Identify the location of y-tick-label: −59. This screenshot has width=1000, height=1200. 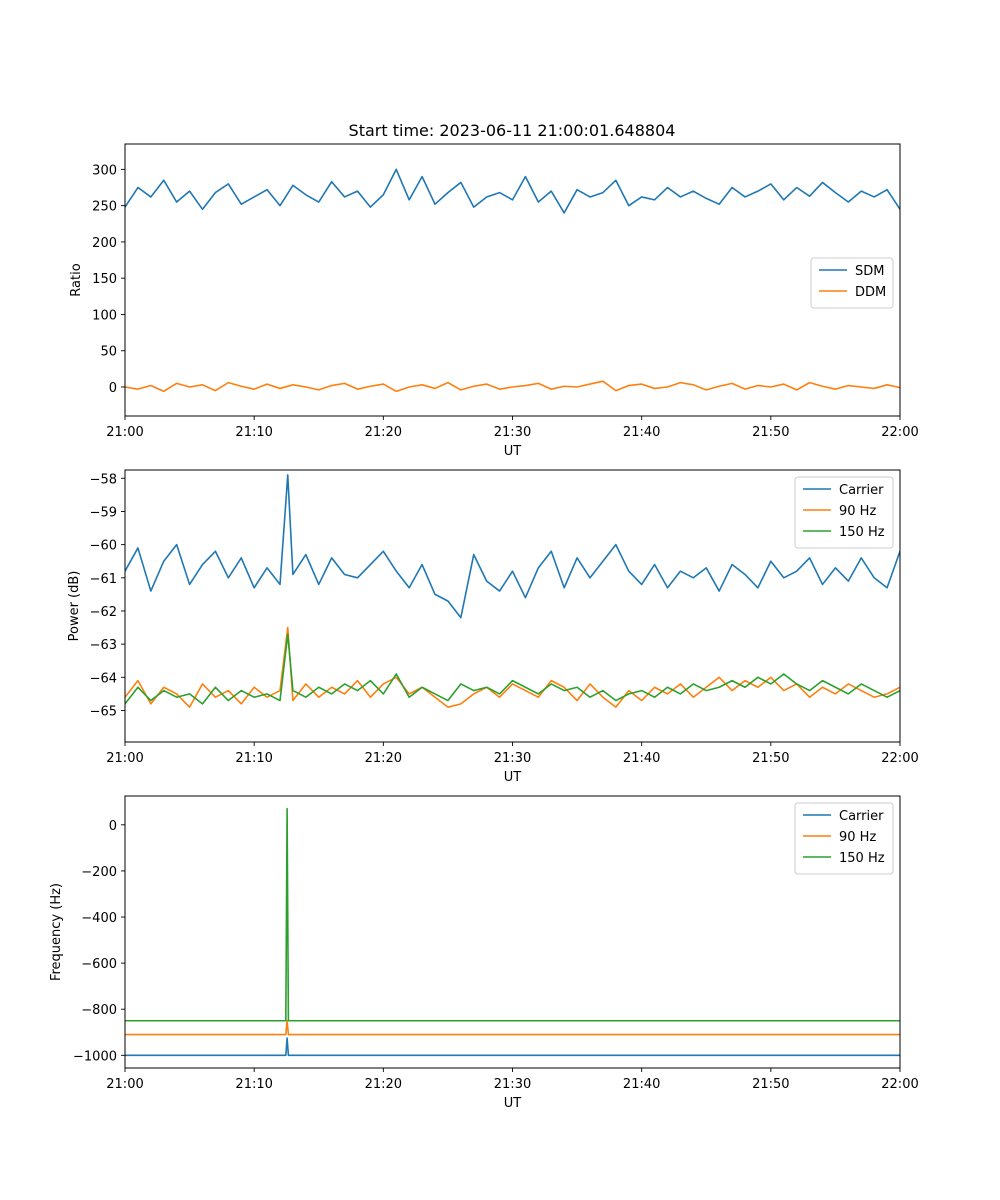
(103, 512).